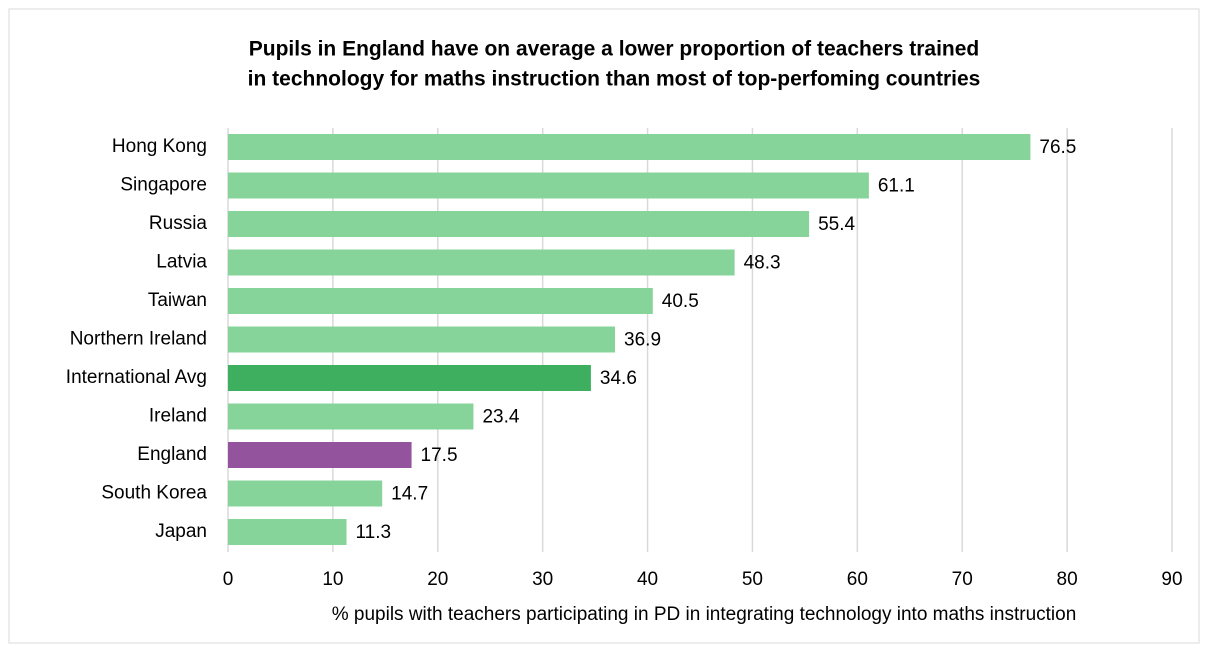  I want to click on x-tick-label: 20, so click(437, 579).